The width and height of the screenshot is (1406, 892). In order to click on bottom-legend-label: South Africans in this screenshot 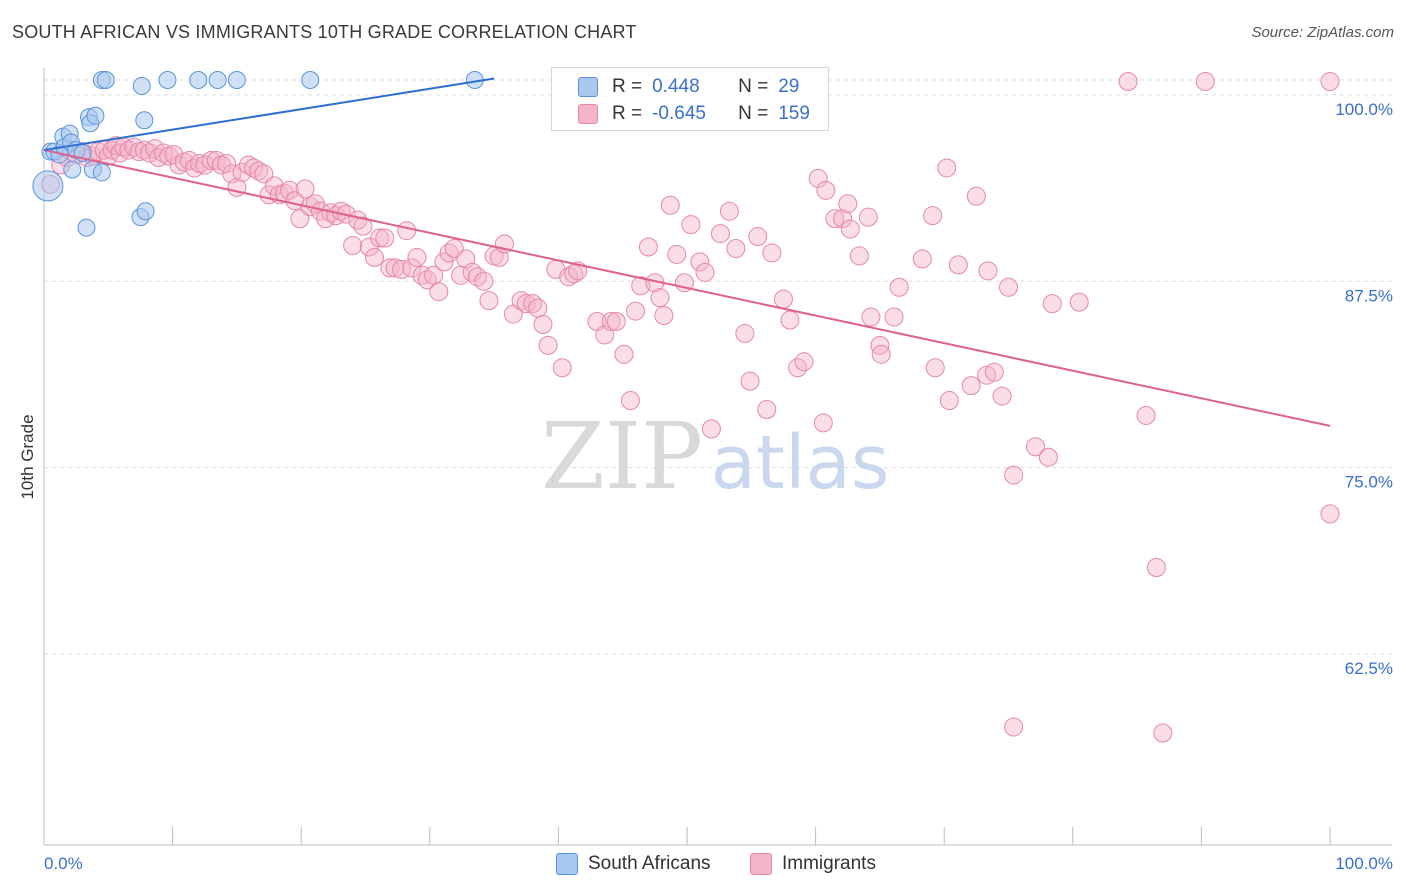, I will do `click(649, 863)`.